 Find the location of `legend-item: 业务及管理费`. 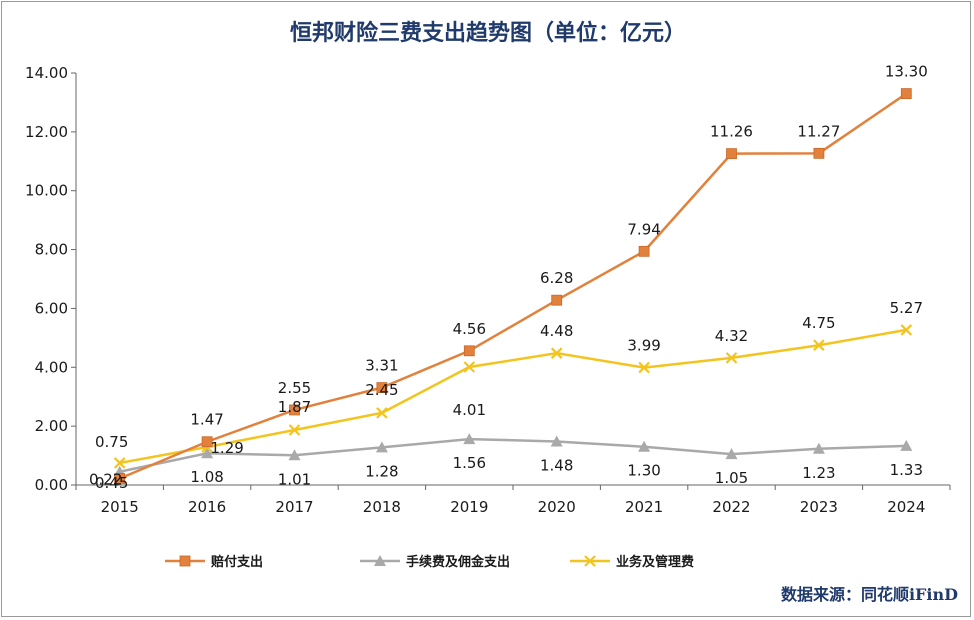

legend-item: 业务及管理费 is located at coordinates (632, 562).